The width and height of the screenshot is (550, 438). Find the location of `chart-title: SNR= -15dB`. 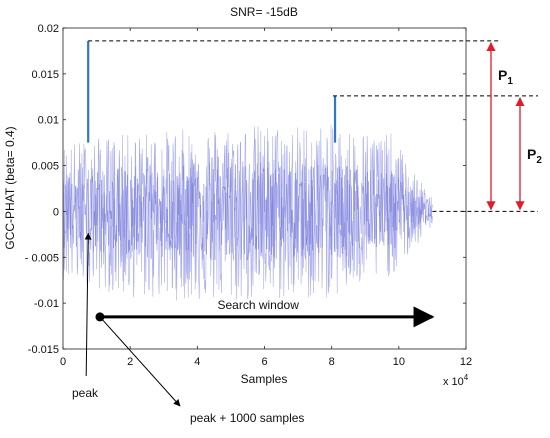

chart-title: SNR= -15dB is located at coordinates (264, 12).